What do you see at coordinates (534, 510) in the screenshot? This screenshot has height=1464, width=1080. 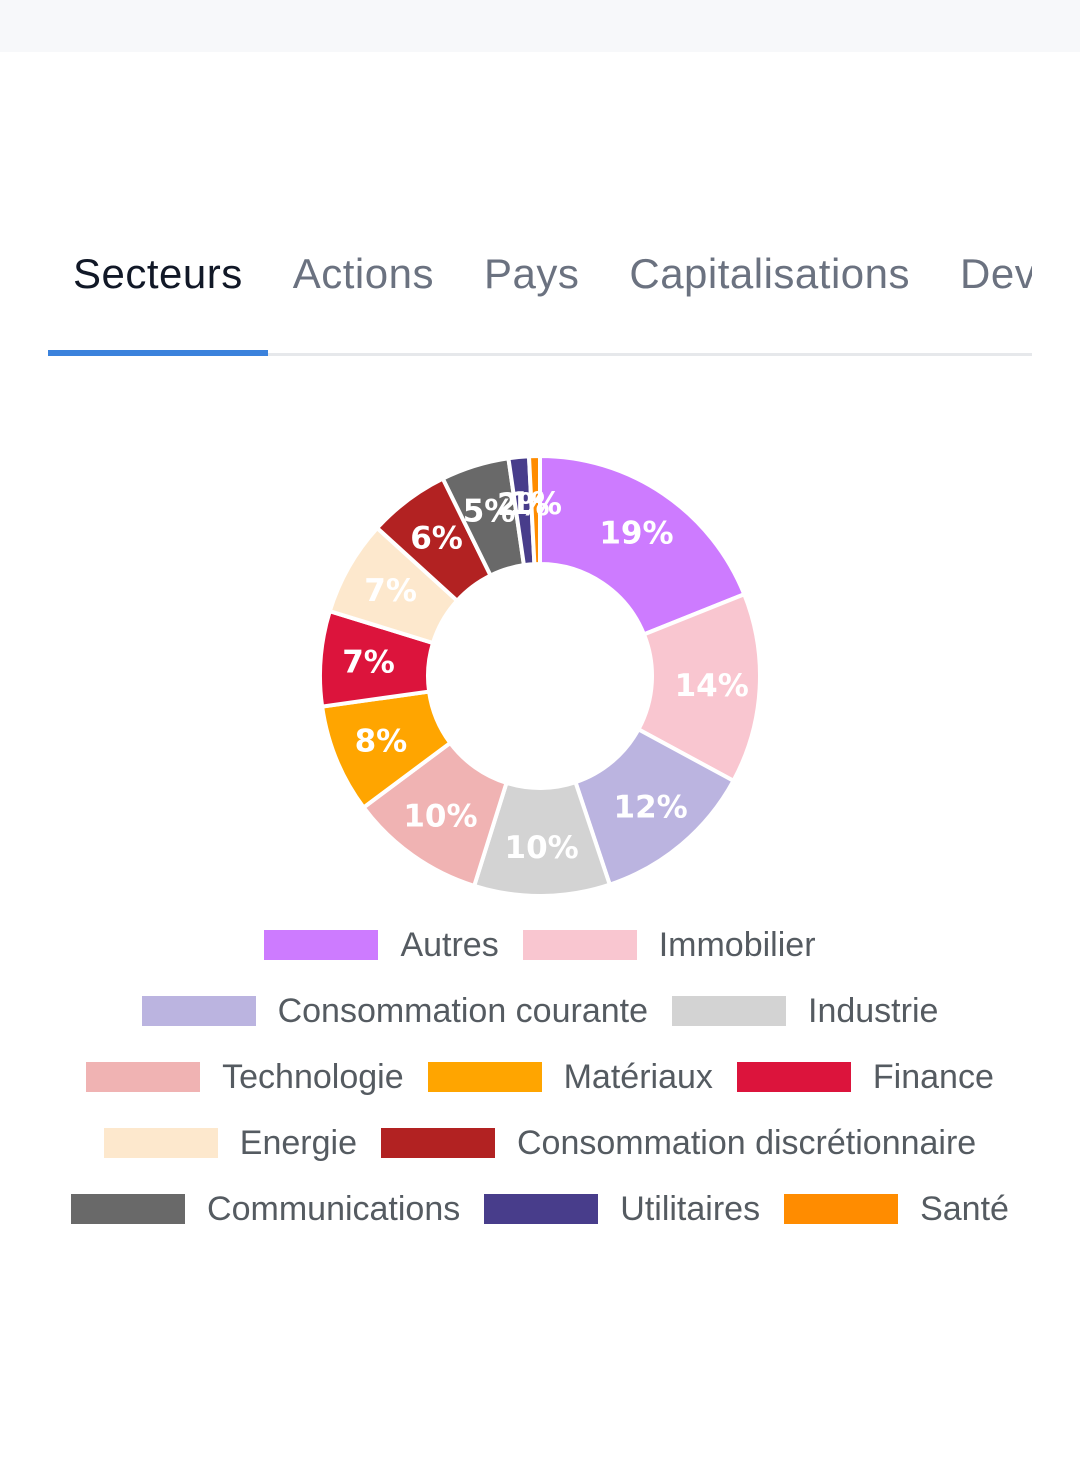 I see `slice-santé` at bounding box center [534, 510].